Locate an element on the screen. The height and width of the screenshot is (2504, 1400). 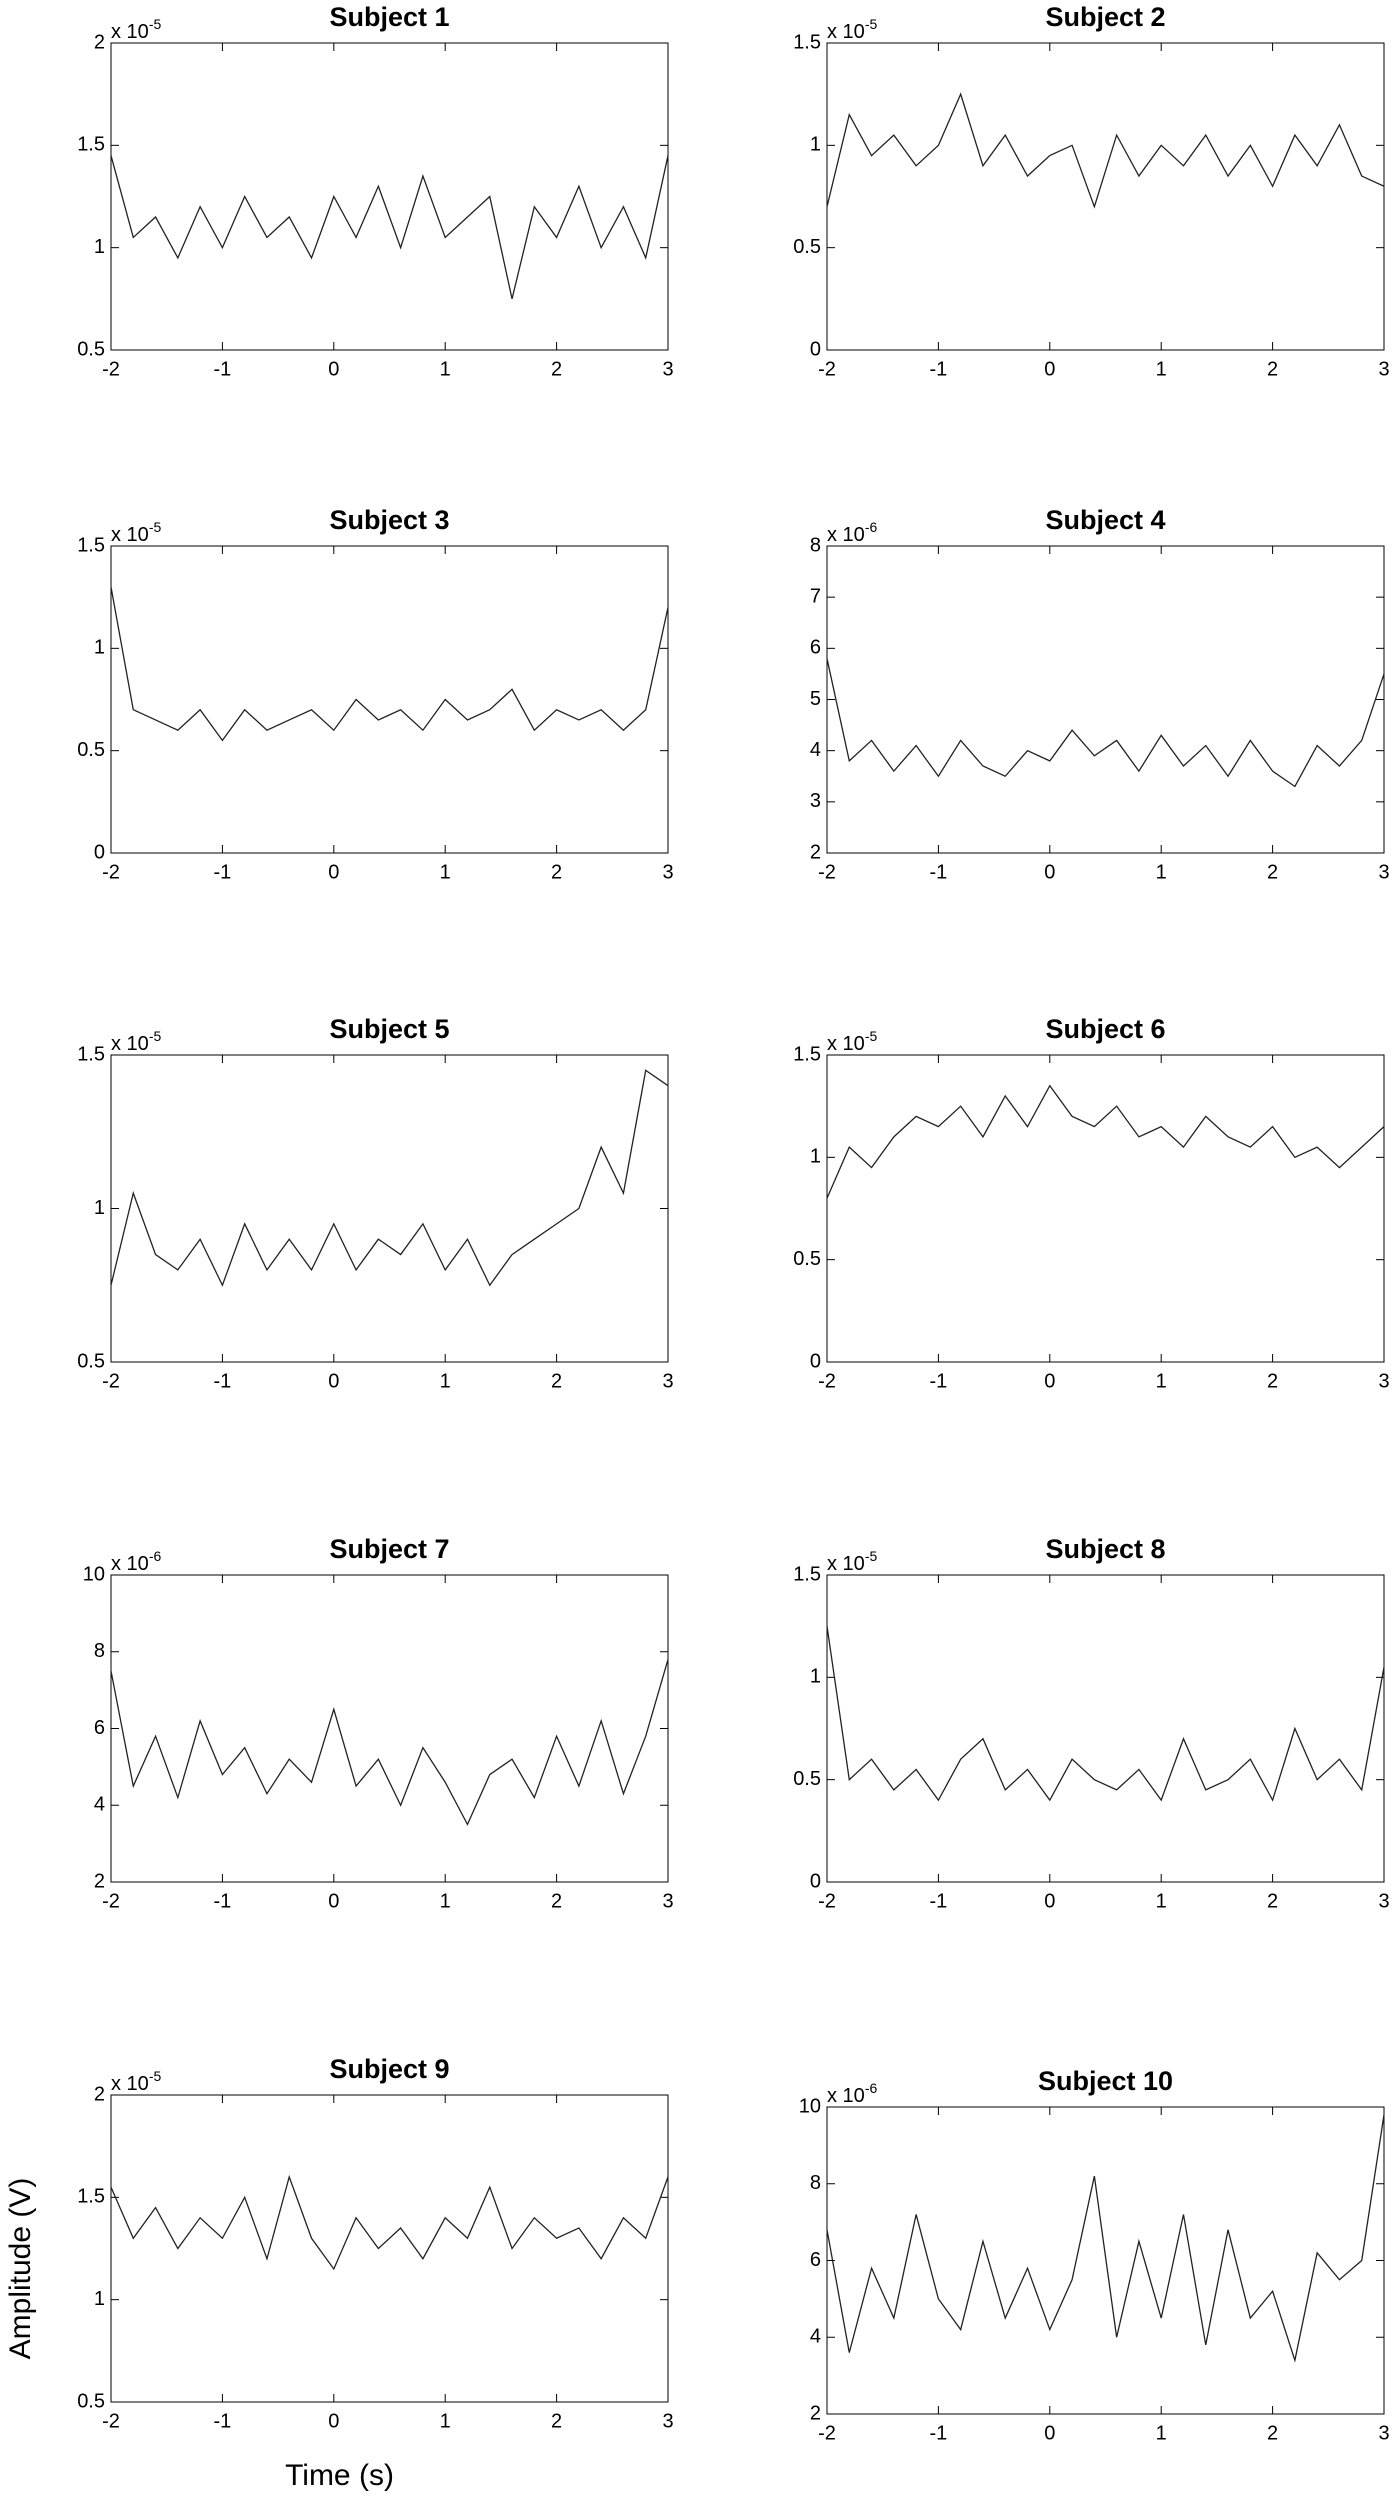
subplot-title: Subject 7 is located at coordinates (389, 1549).